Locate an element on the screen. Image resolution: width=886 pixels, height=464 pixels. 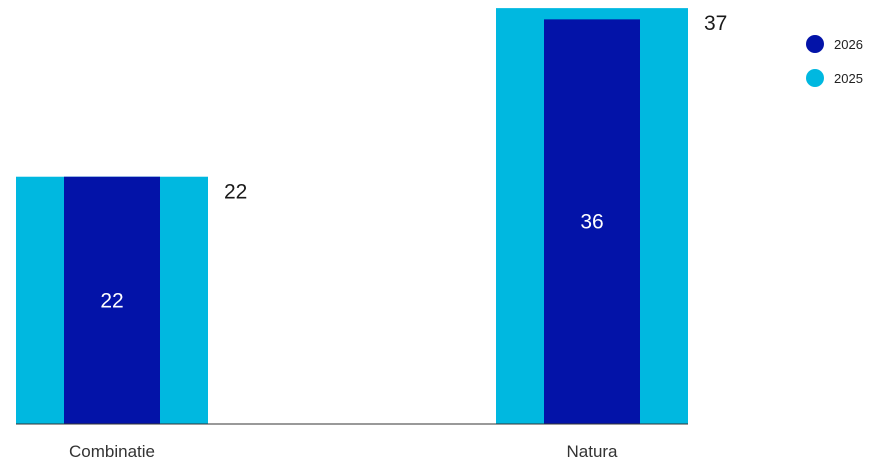
legend-item-2025: 2025 is located at coordinates (834, 78).